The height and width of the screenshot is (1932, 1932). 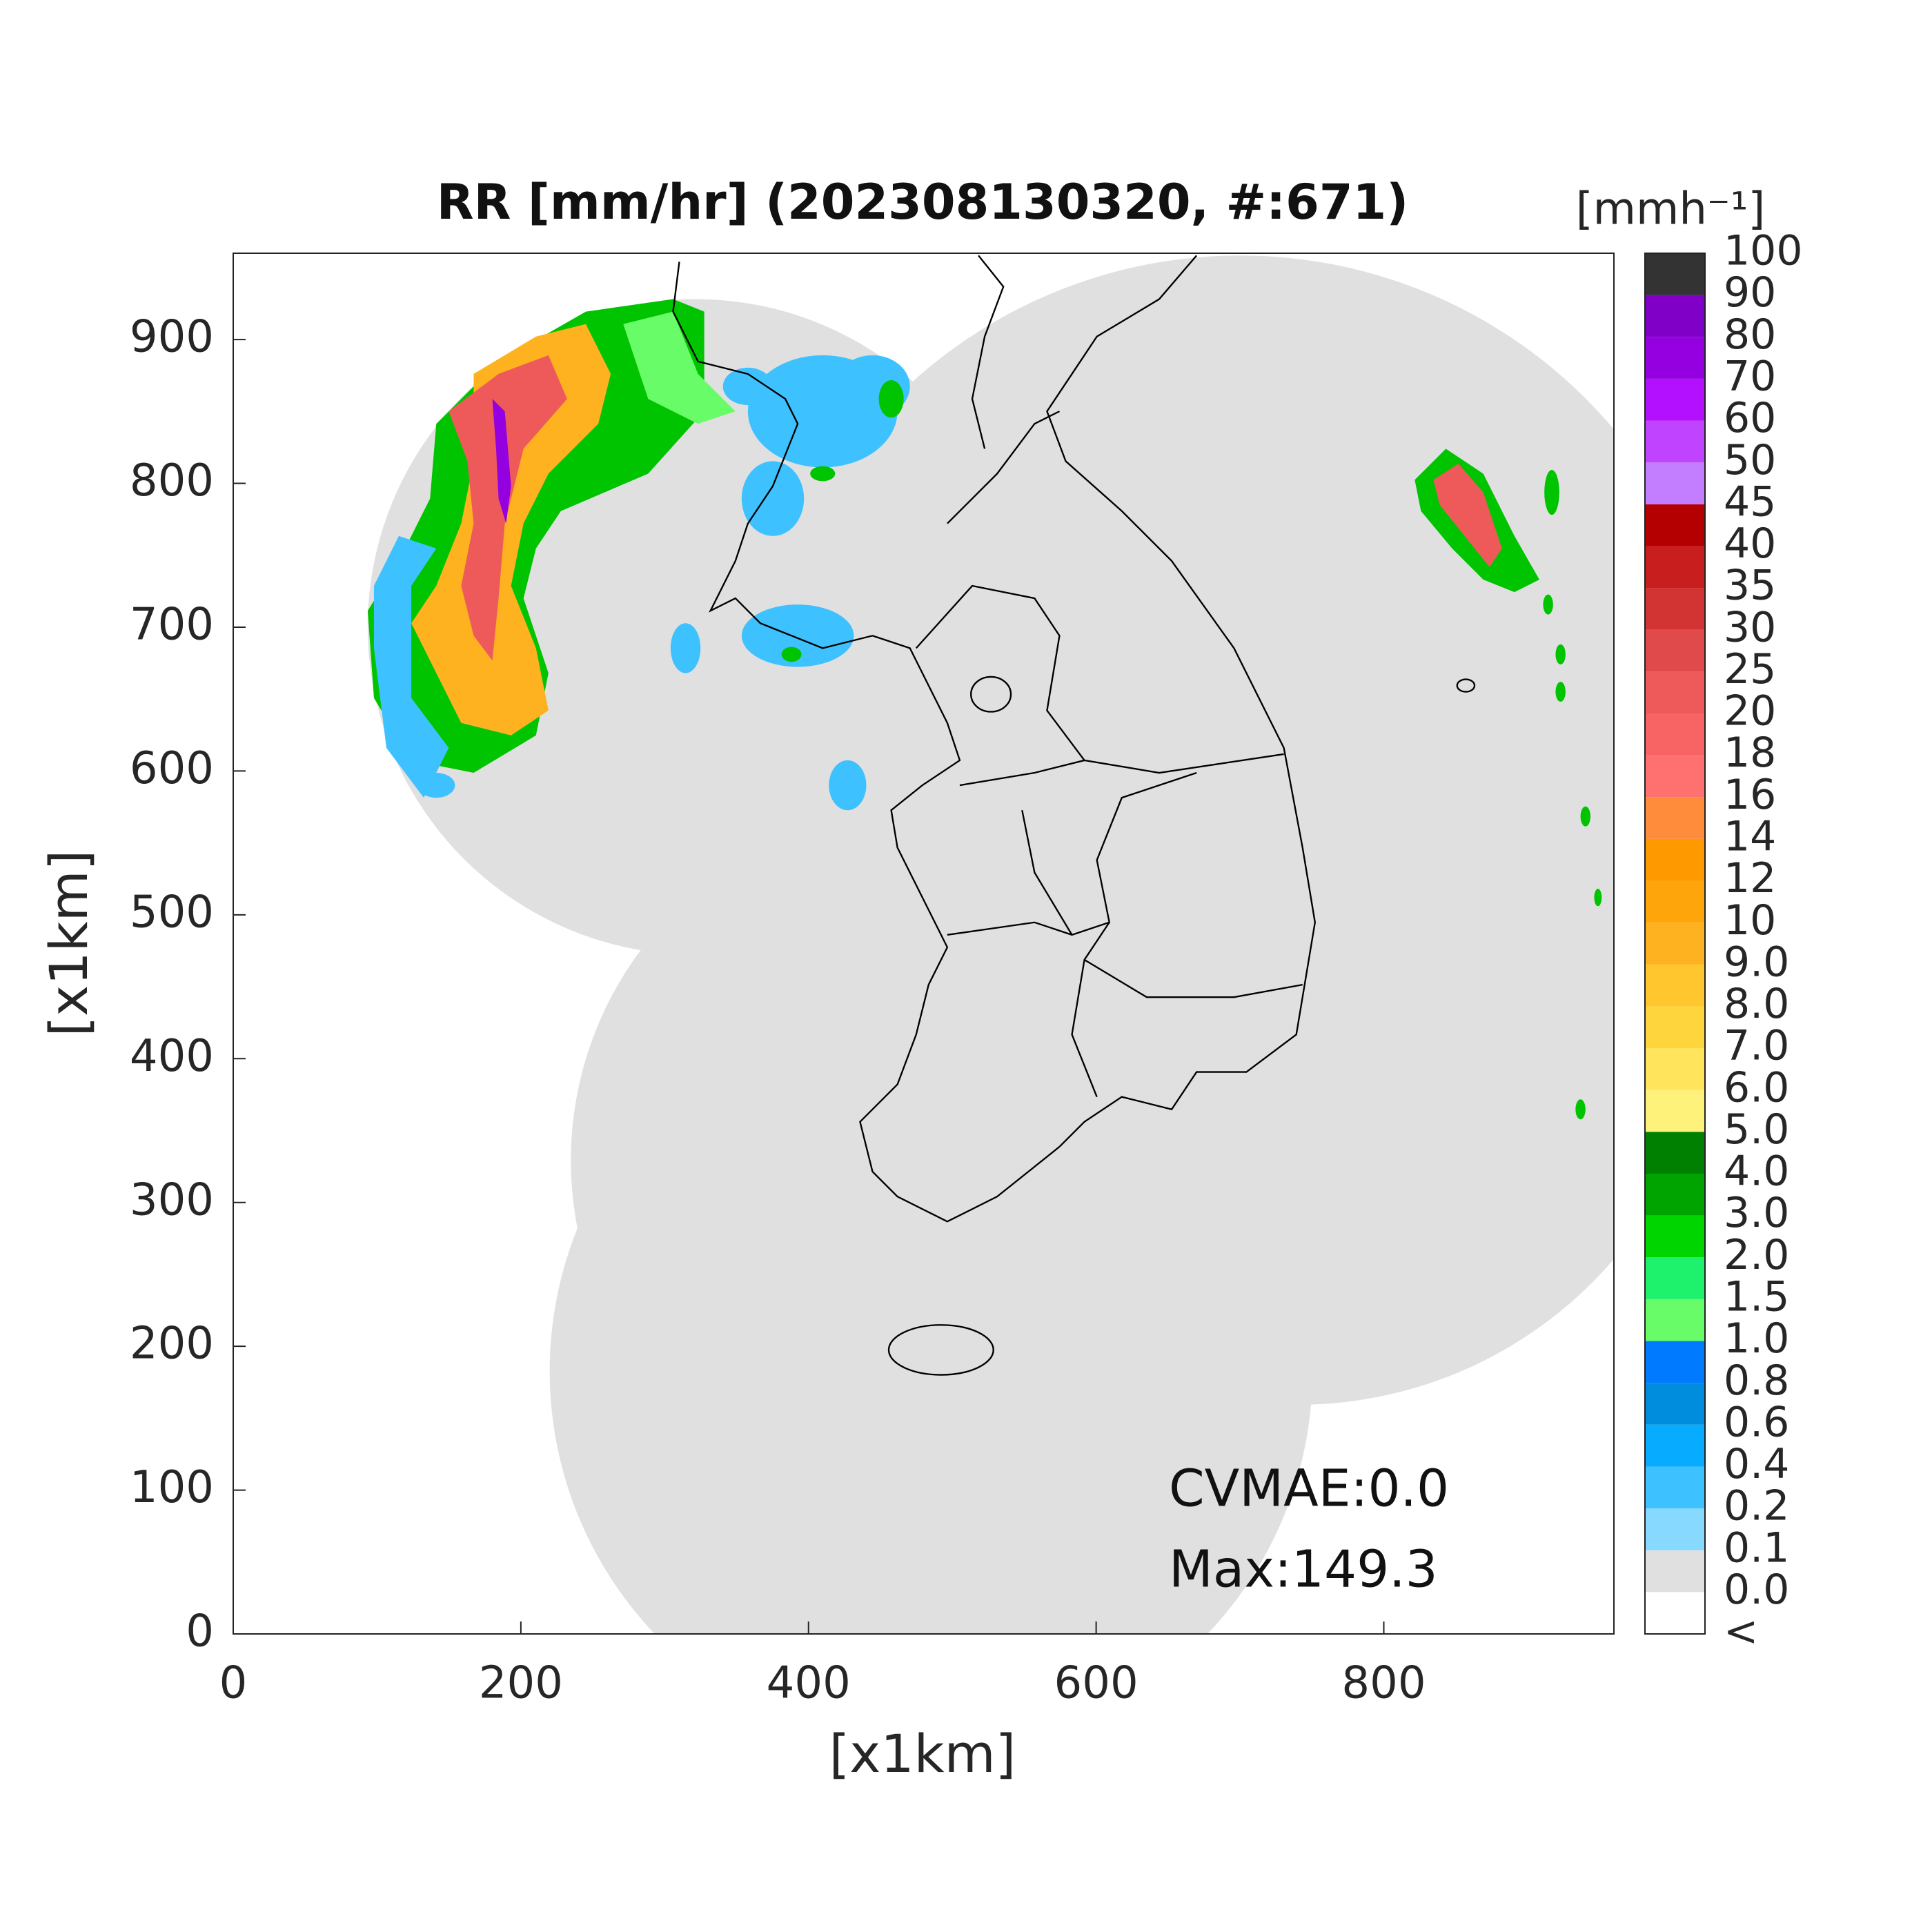 What do you see at coordinates (172, 480) in the screenshot?
I see `y-tick-label: 800` at bounding box center [172, 480].